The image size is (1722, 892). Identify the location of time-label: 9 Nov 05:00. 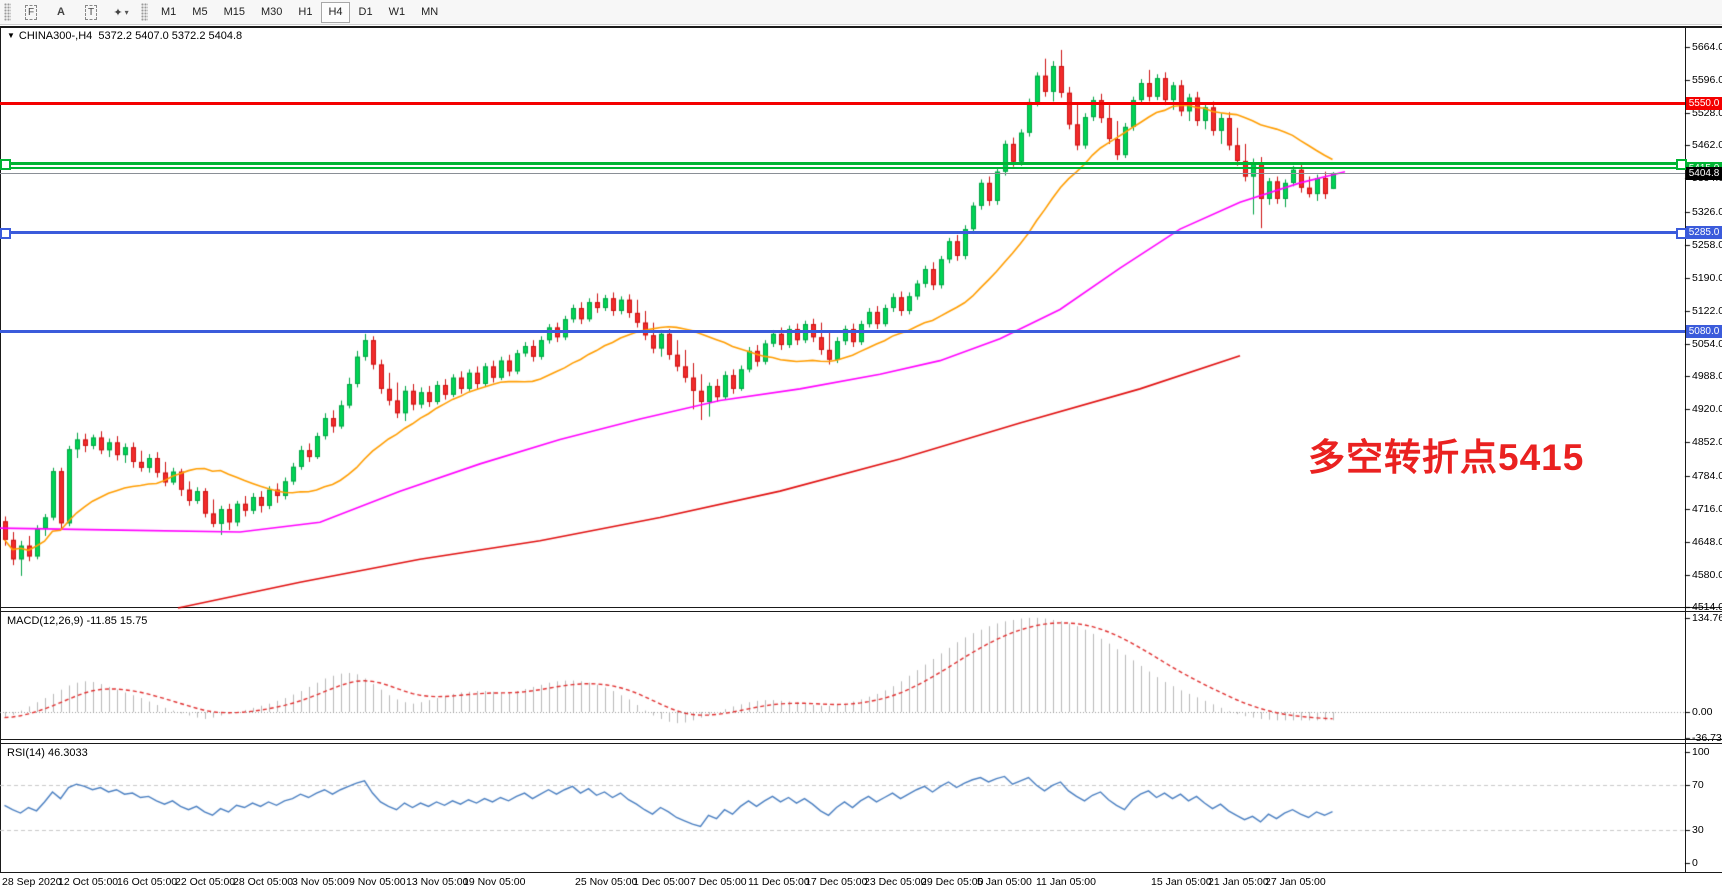
(377, 882).